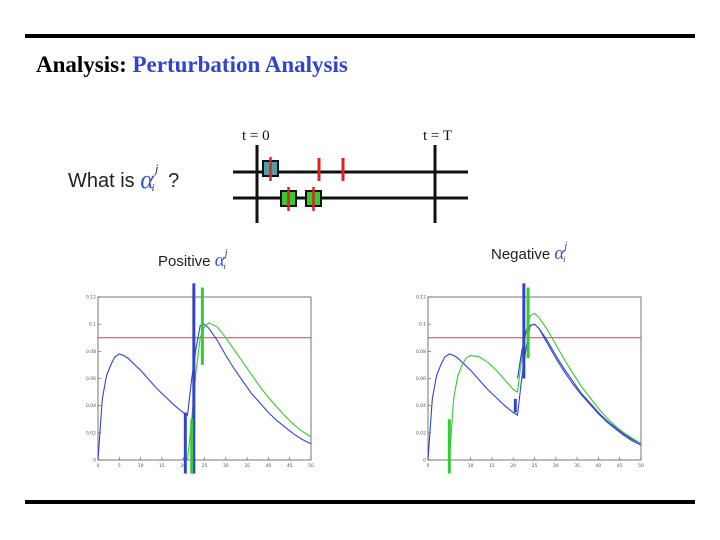  I want to click on negative-label-word: Negative, so click(521, 254).